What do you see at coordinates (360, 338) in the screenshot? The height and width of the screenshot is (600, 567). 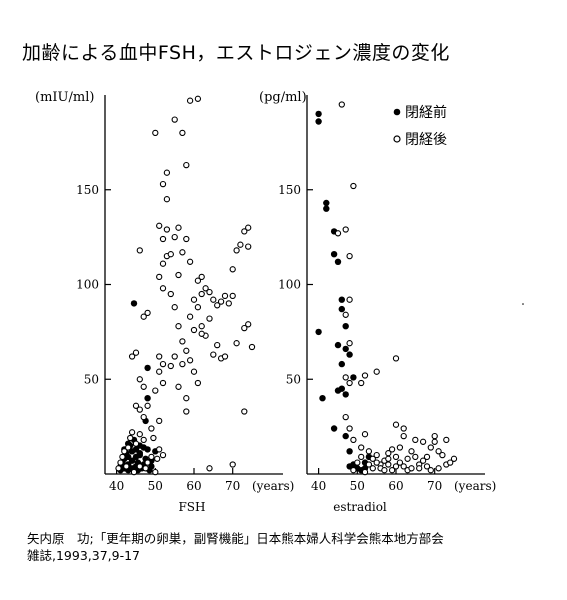 I see `right-ticks: 50 100 150 40 50 60 70` at bounding box center [360, 338].